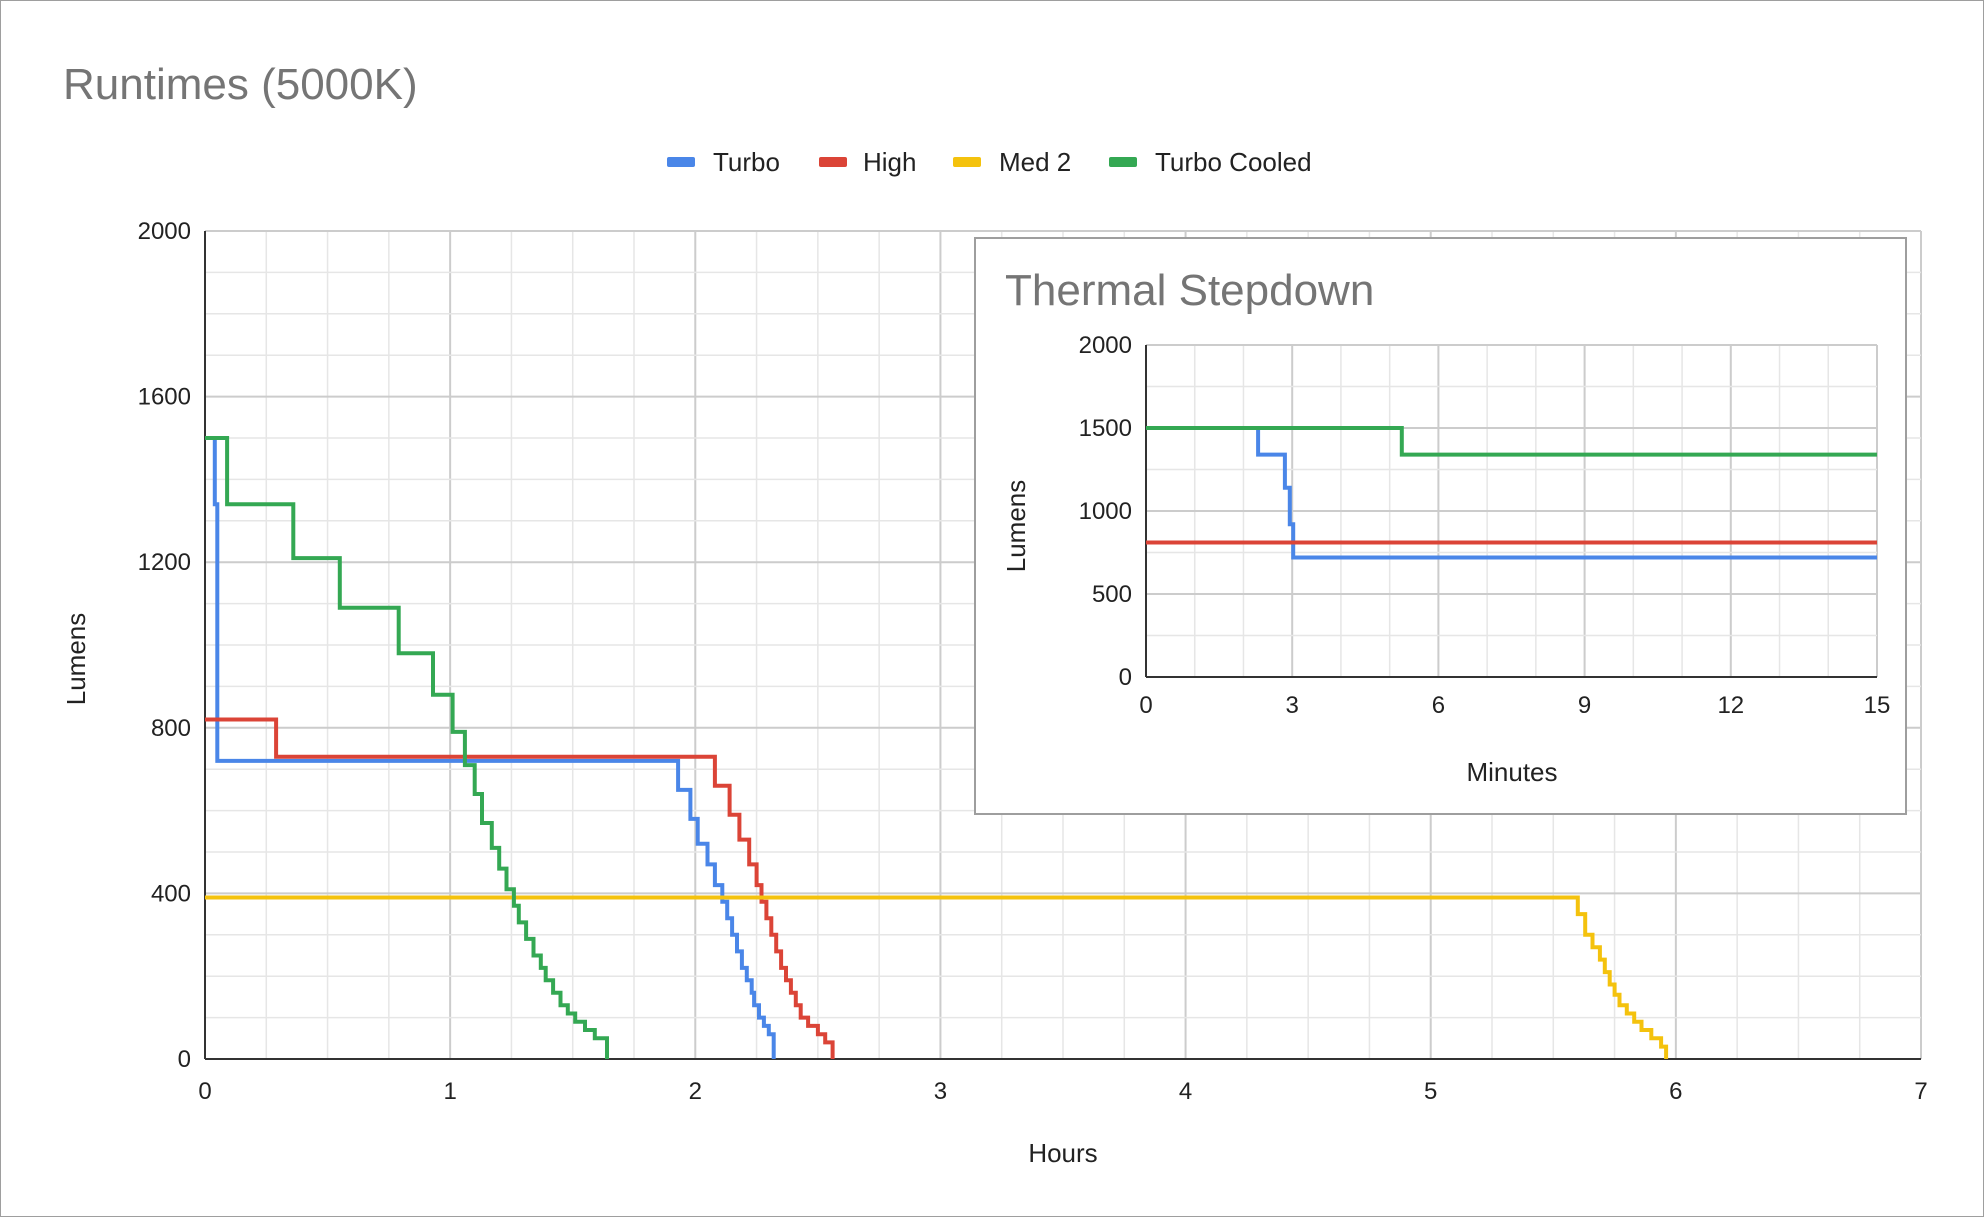 The width and height of the screenshot is (1984, 1218). Describe the element at coordinates (204, 1091) in the screenshot. I see `main-x-tick-label: 0` at that location.